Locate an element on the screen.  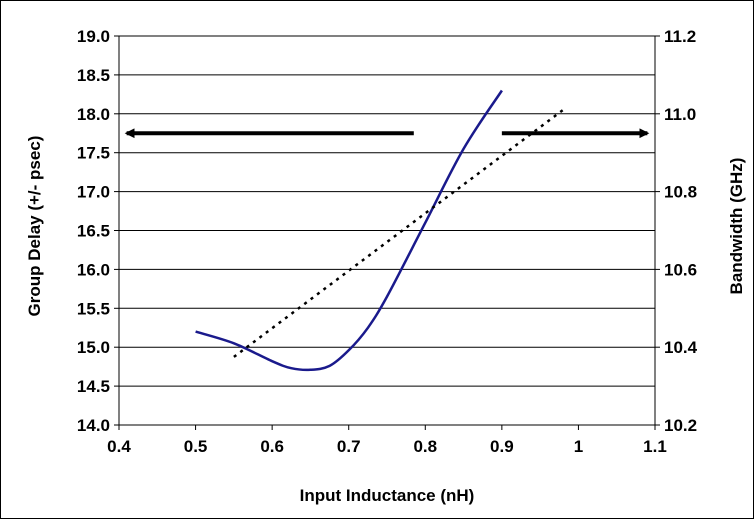
y-tick-label: 18.5 is located at coordinates (93, 75).